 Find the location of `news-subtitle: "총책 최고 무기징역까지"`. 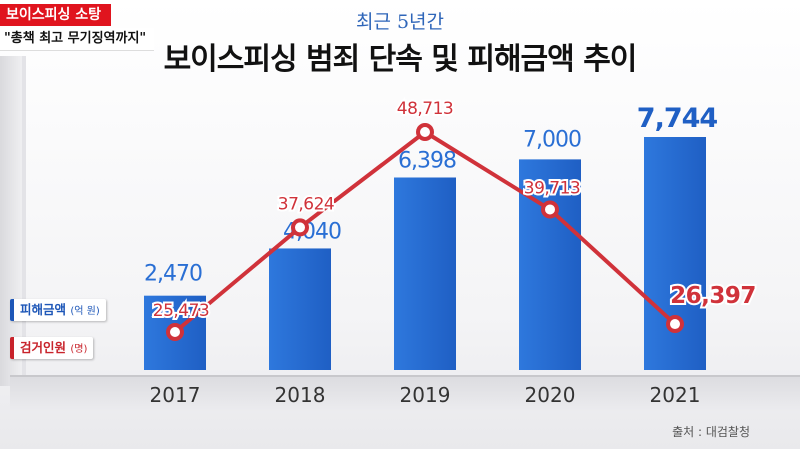

news-subtitle: "총책 최고 무기징역까지" is located at coordinates (77, 39).